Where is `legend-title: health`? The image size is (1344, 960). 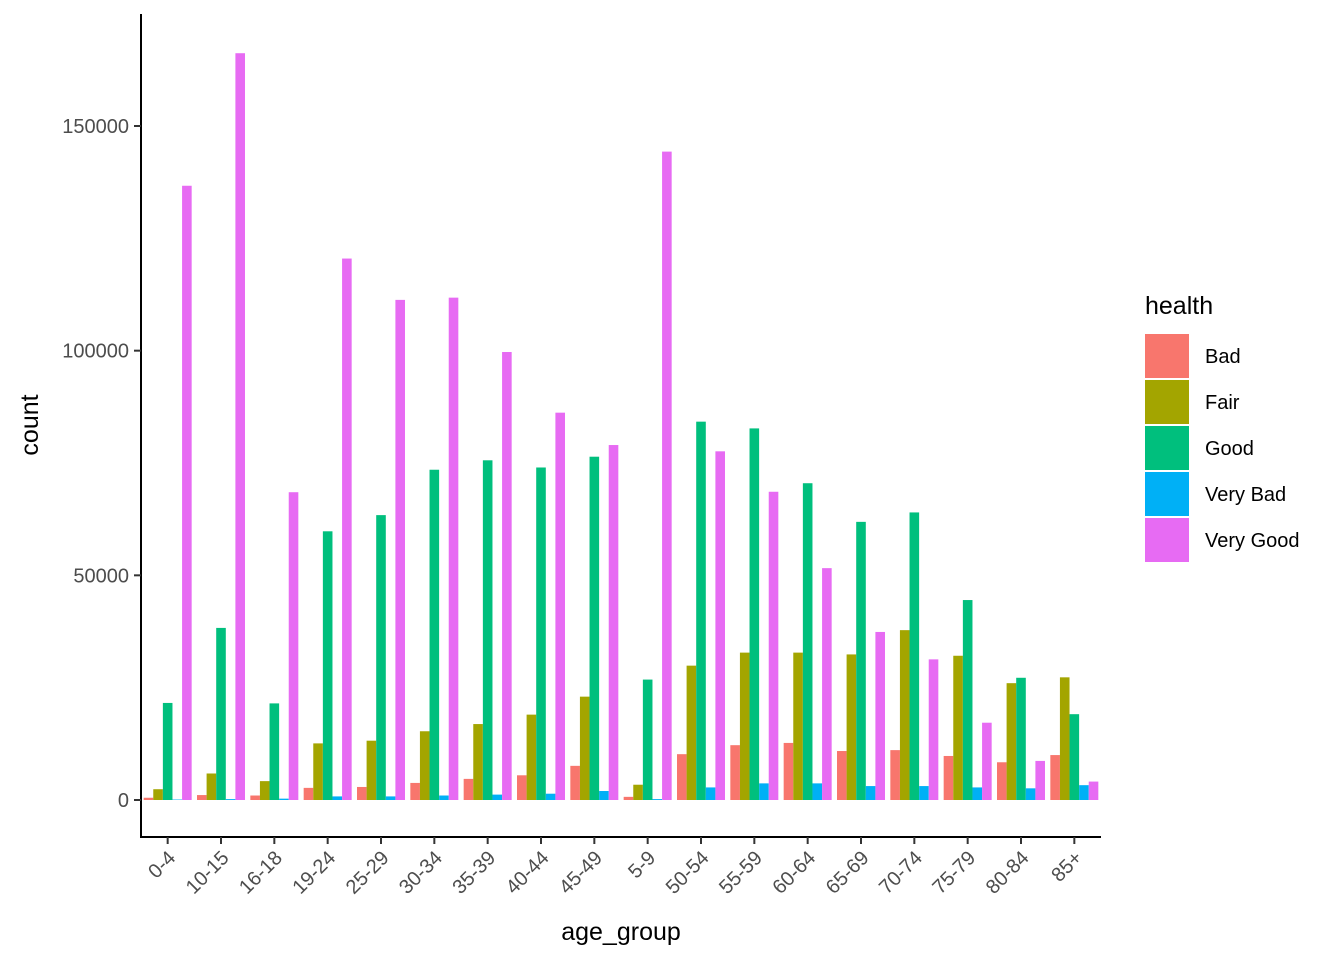 legend-title: health is located at coordinates (1179, 306).